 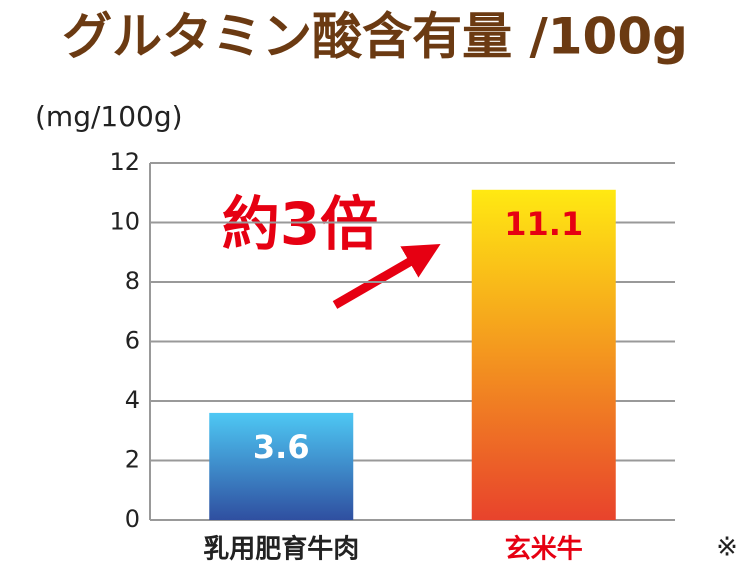 I want to click on annotation: 約3倍, so click(x=300, y=224).